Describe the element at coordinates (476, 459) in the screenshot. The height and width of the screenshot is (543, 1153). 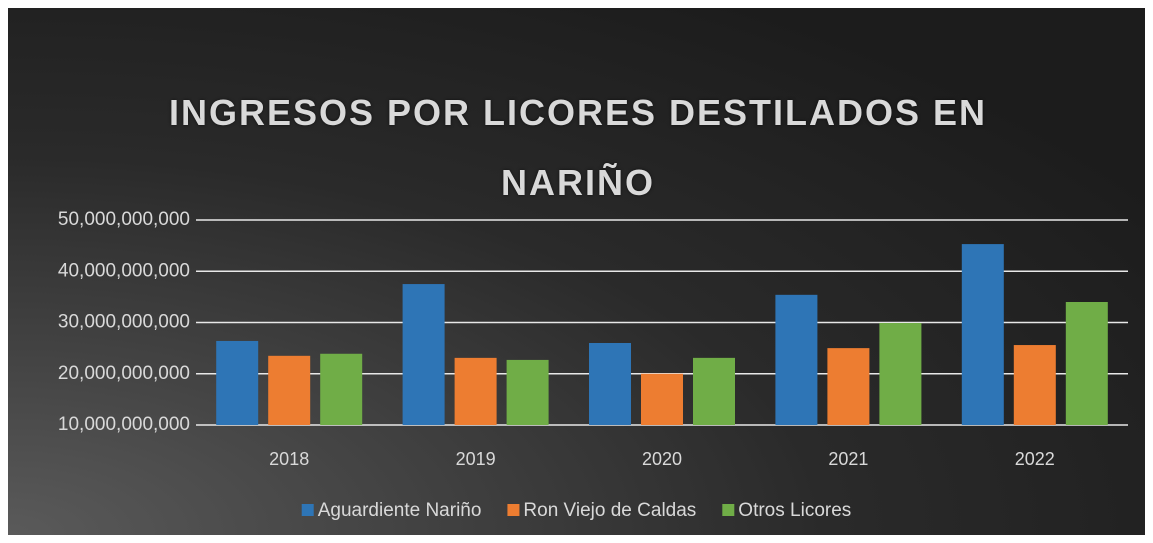
I see `x-tick-label: 2019` at that location.